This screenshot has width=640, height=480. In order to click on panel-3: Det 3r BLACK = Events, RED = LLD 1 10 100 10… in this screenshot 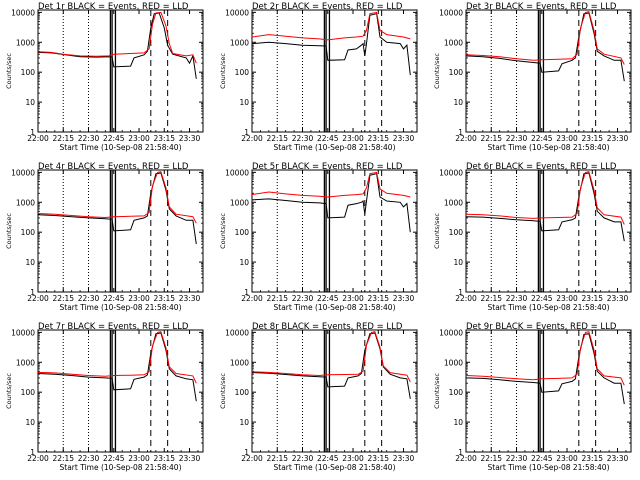, I will do `click(532, 77)`.